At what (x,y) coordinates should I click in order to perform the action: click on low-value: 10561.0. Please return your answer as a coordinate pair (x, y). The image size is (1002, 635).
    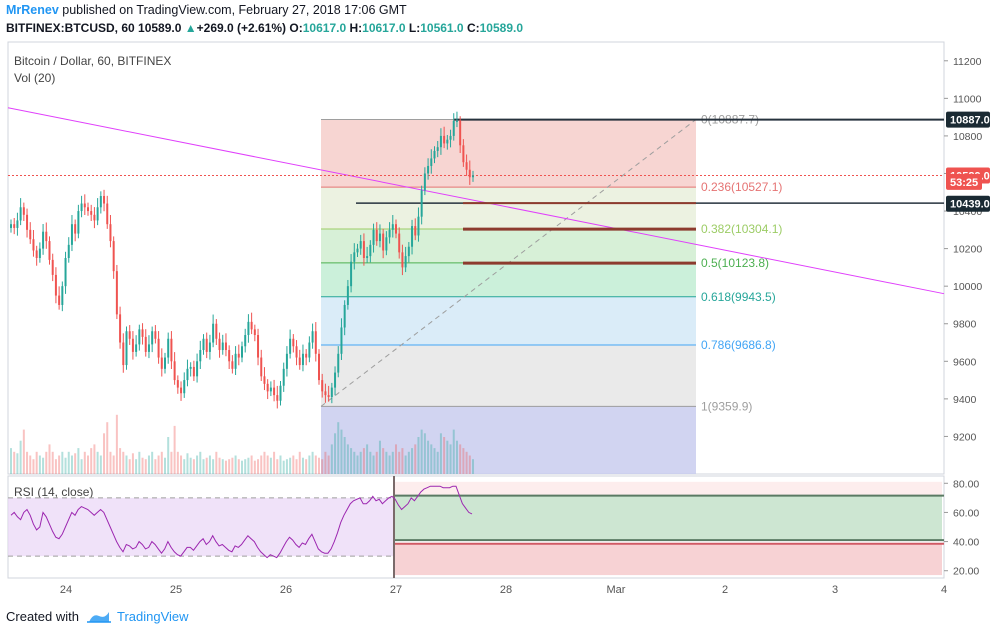
    Looking at the image, I should click on (442, 28).